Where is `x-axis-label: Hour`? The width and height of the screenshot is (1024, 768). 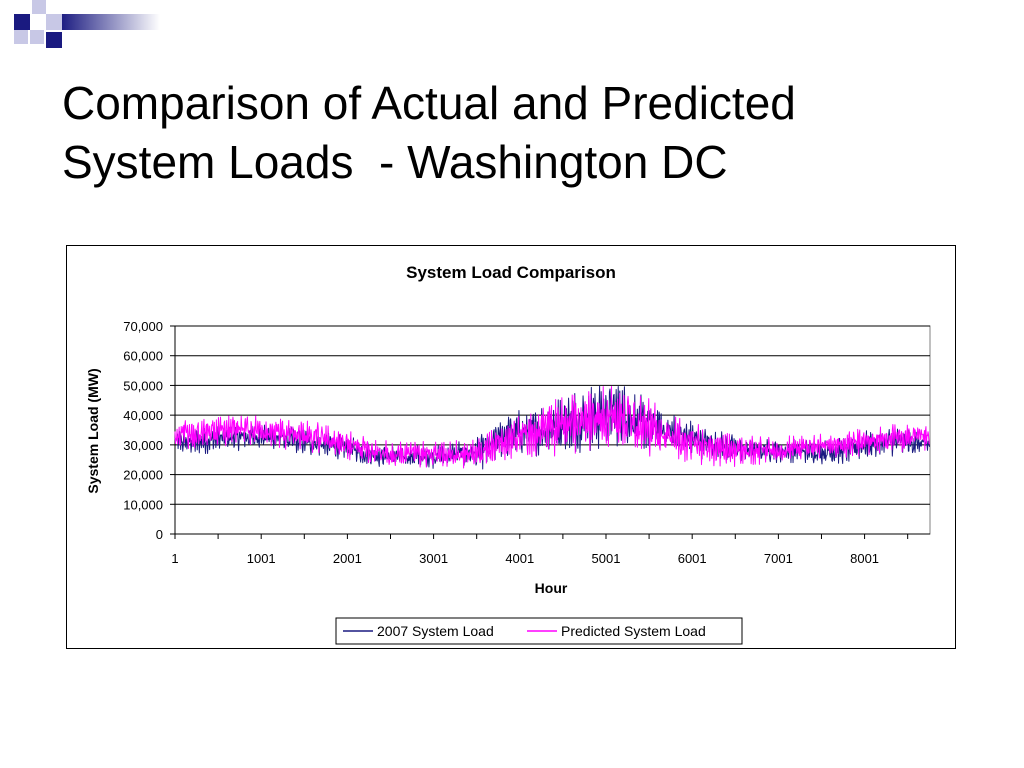
x-axis-label: Hour is located at coordinates (551, 588).